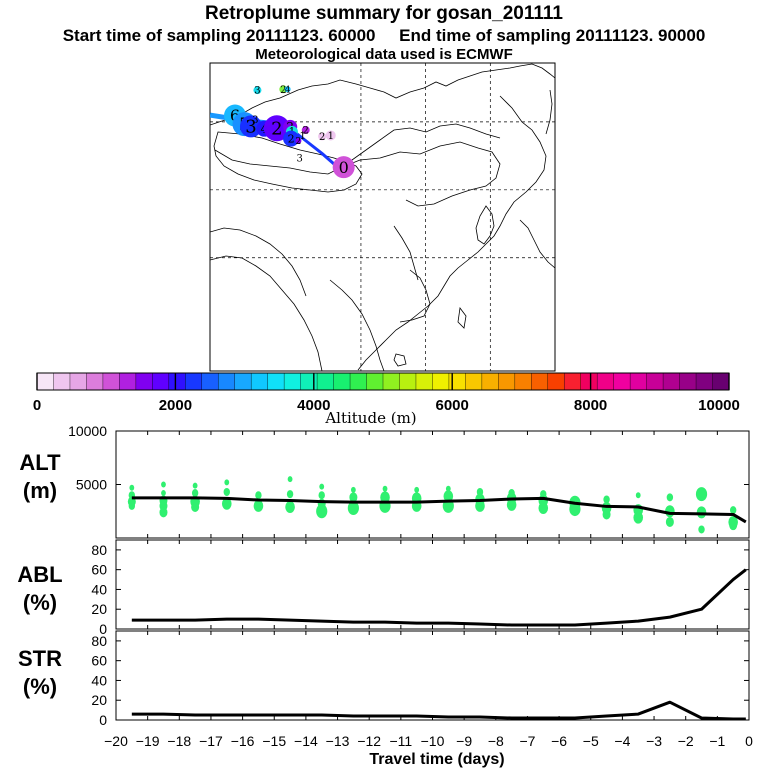  What do you see at coordinates (384, 54) in the screenshot?
I see `met-data-label: Meteorological data used is ECMWF` at bounding box center [384, 54].